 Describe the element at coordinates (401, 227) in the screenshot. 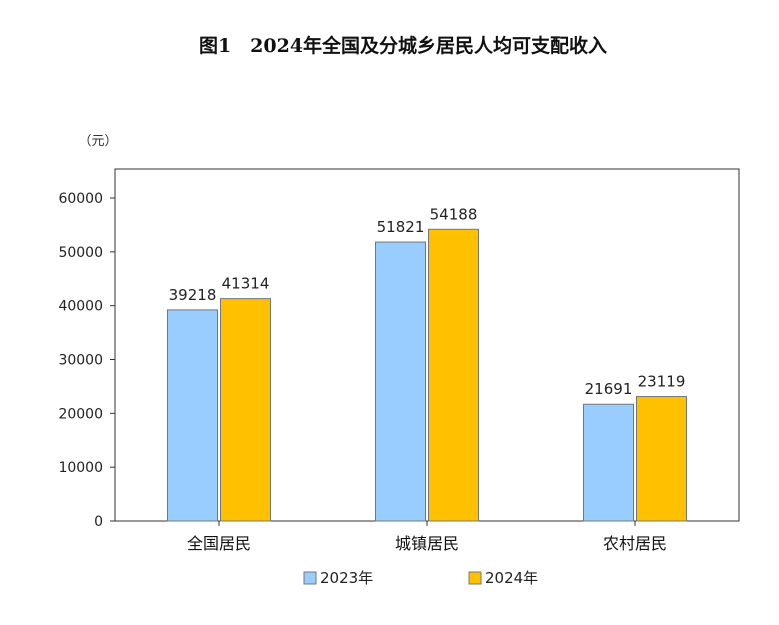

I see `data-label: 51821` at that location.